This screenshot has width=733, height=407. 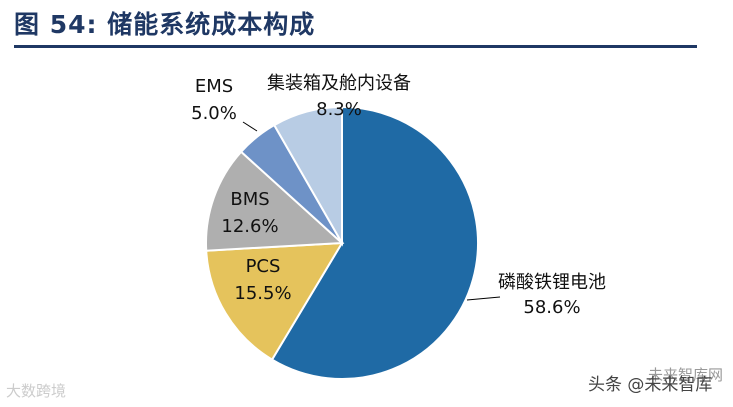 I want to click on watermark-bottom-left: 大数跨境, so click(x=36, y=391).